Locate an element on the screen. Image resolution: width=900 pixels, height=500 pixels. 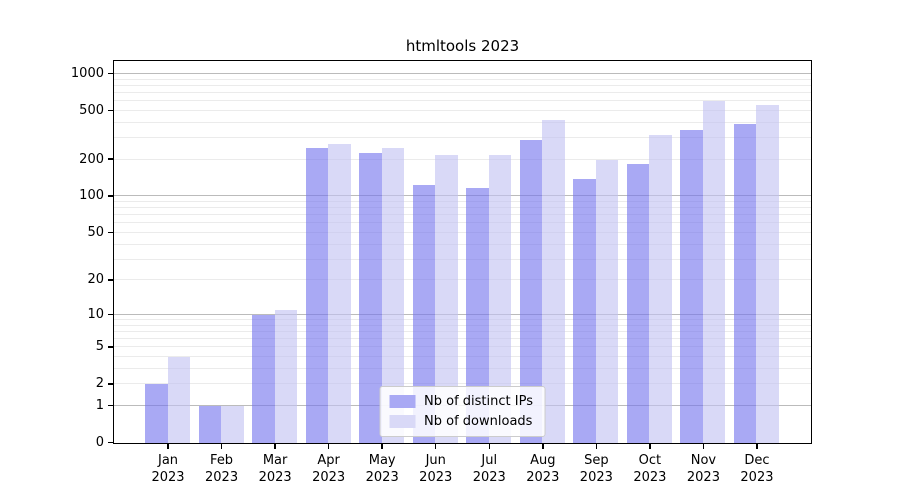
x-tick-label: Aug 2023 is located at coordinates (543, 469).